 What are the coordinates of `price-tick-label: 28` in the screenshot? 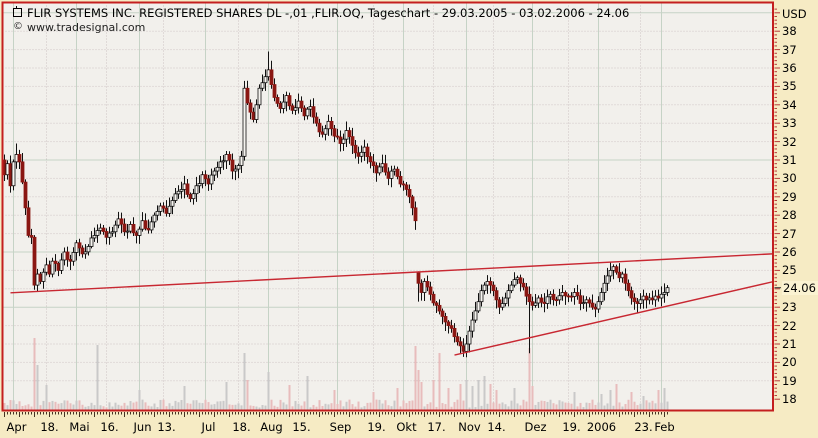 It's located at (789, 215).